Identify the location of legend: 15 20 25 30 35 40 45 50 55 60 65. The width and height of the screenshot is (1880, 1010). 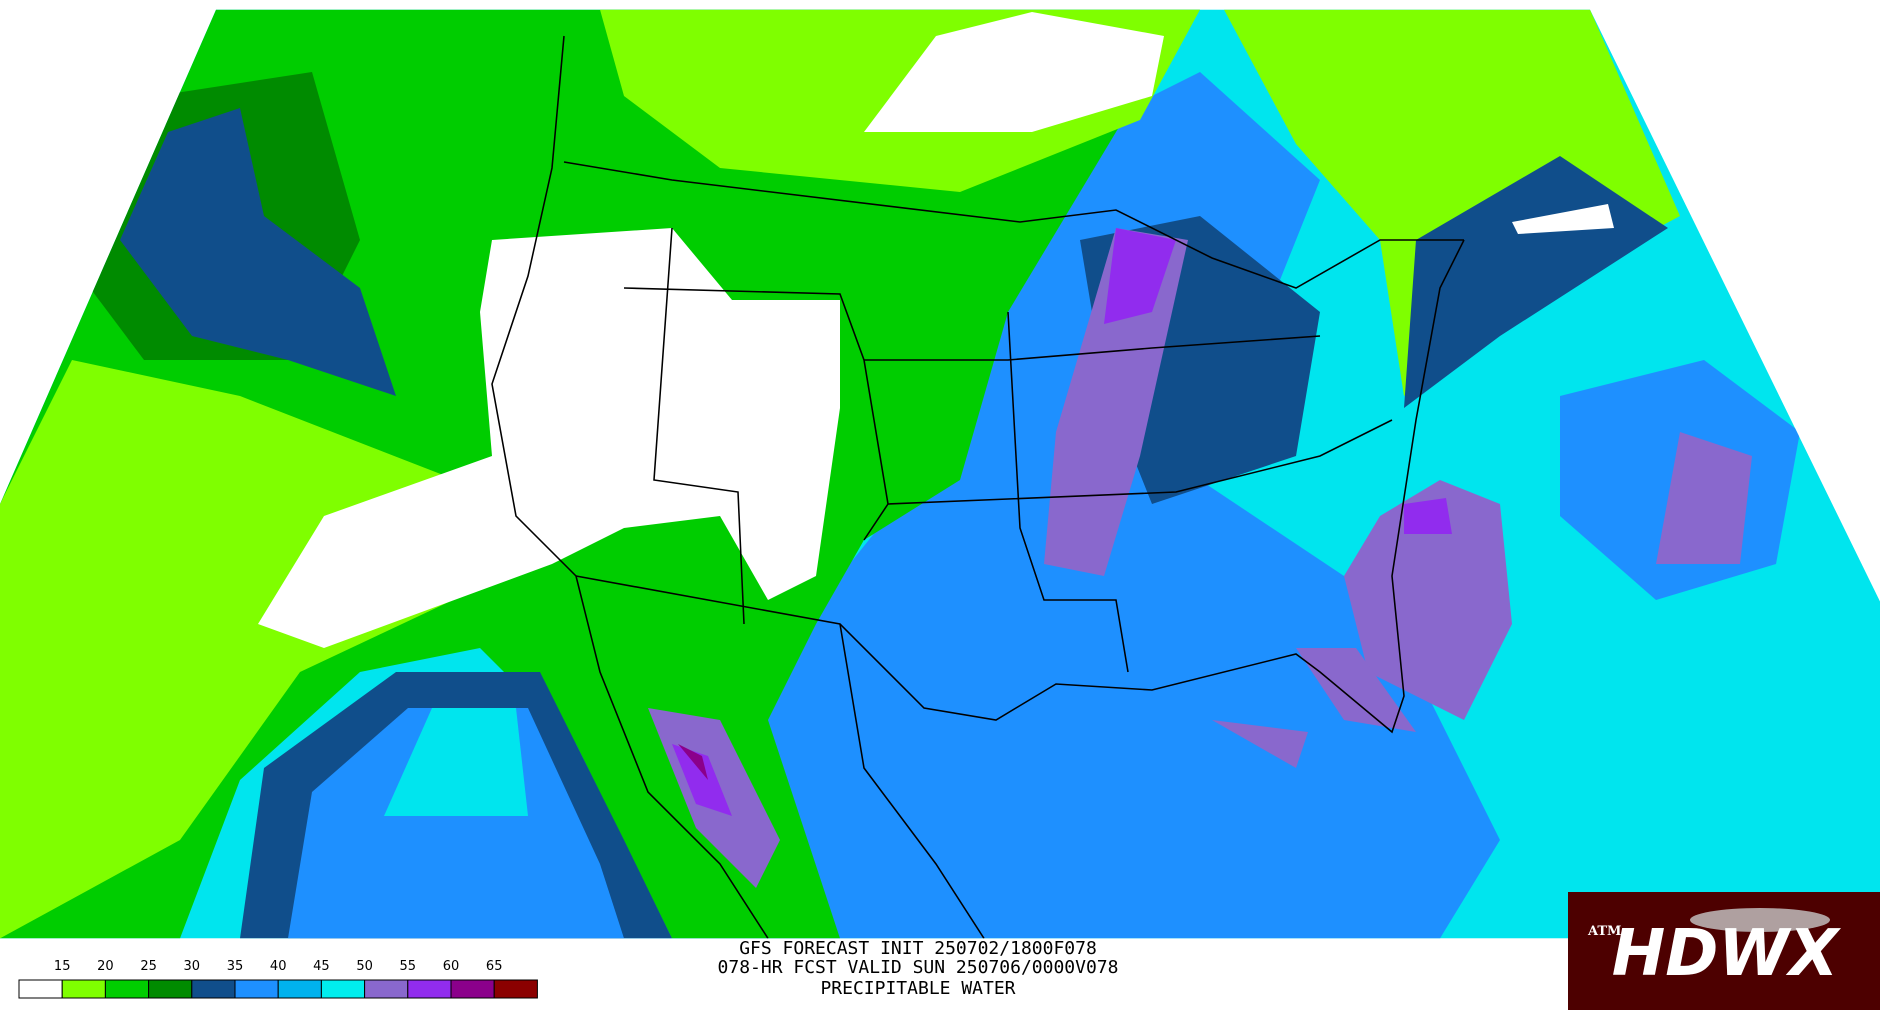
(278, 979).